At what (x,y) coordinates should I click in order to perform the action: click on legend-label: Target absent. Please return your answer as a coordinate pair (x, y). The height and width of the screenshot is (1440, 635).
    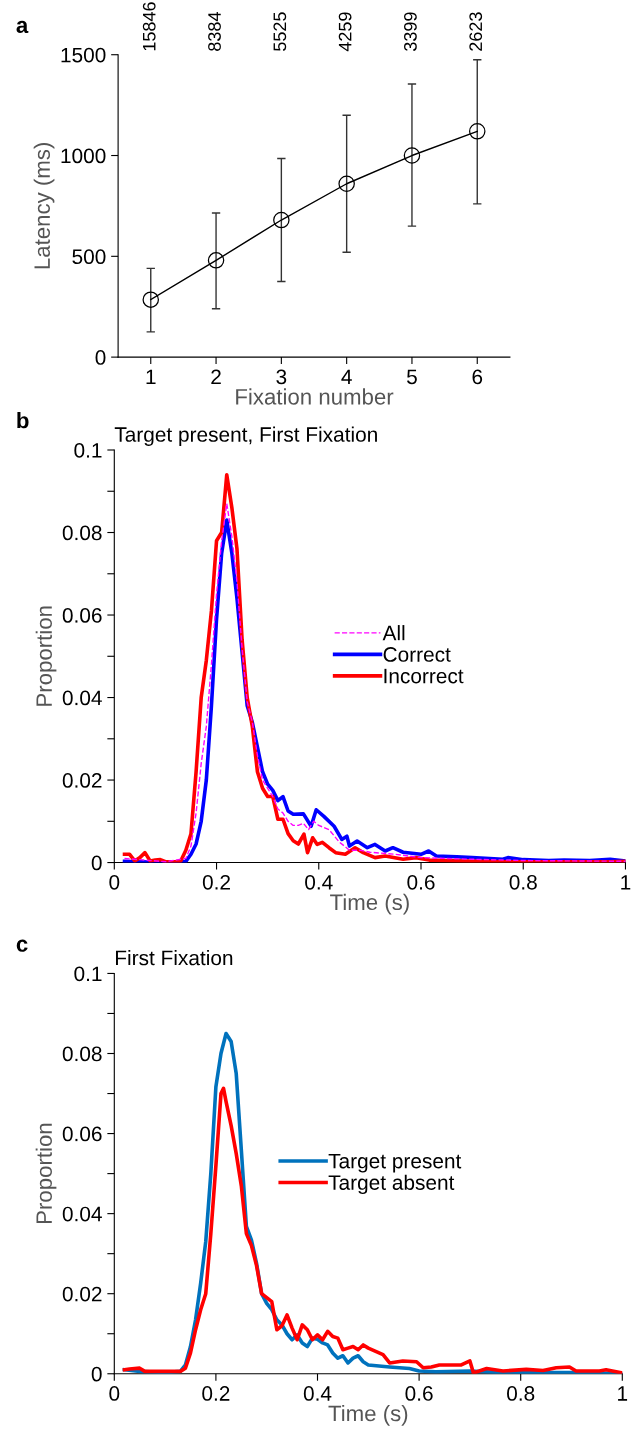
    Looking at the image, I should click on (391, 1184).